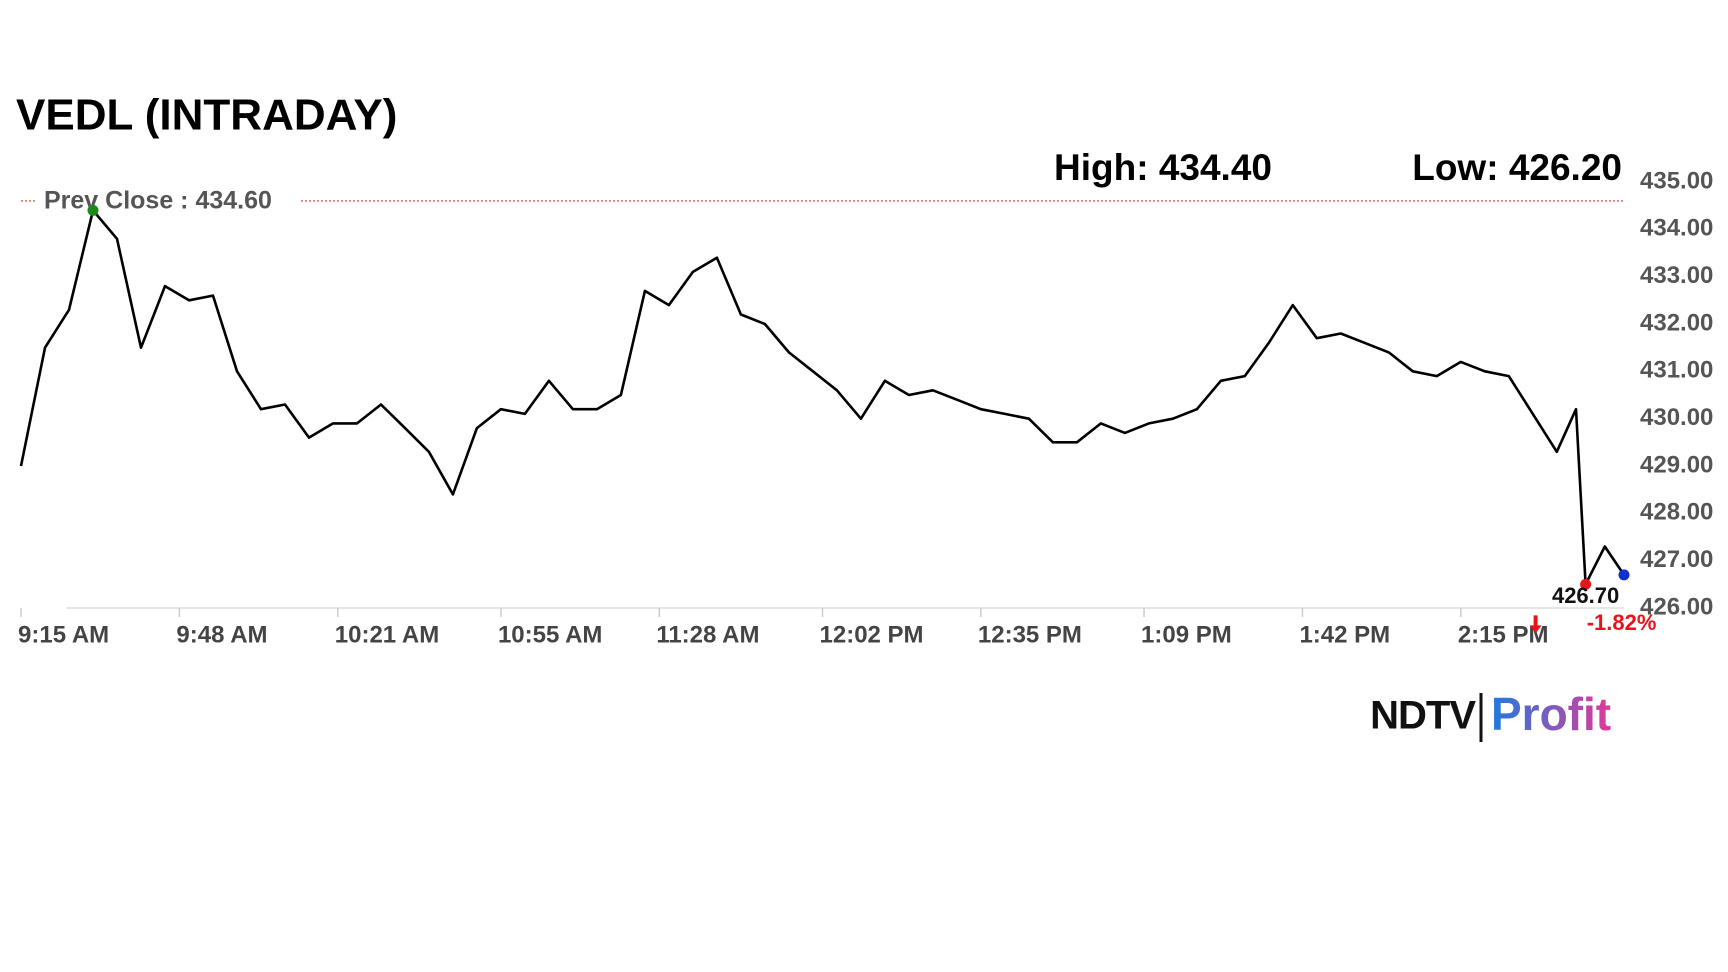 The width and height of the screenshot is (1728, 972). I want to click on change-label: -1.82%, so click(1622, 622).